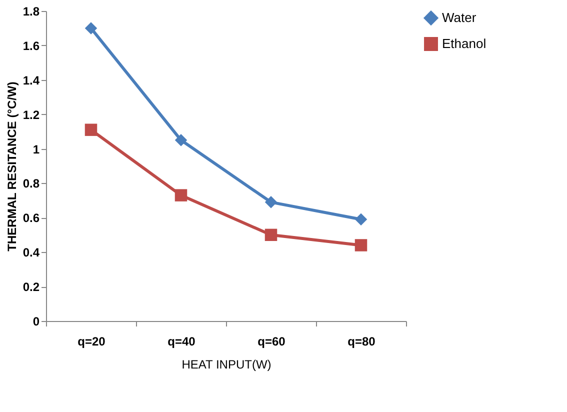  I want to click on y-tick-label: 0, so click(36, 321).